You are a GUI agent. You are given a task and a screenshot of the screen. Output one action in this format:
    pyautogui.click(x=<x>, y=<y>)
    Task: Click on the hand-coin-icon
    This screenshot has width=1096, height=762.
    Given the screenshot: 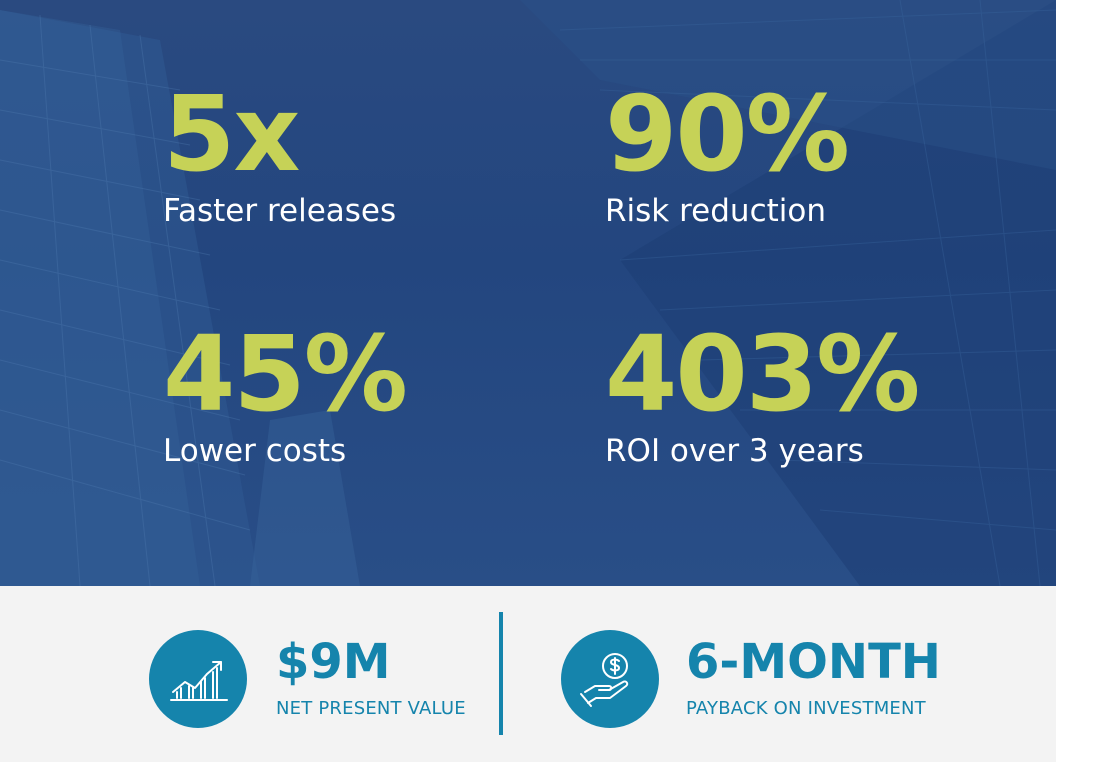 What is the action you would take?
    pyautogui.click(x=610, y=679)
    